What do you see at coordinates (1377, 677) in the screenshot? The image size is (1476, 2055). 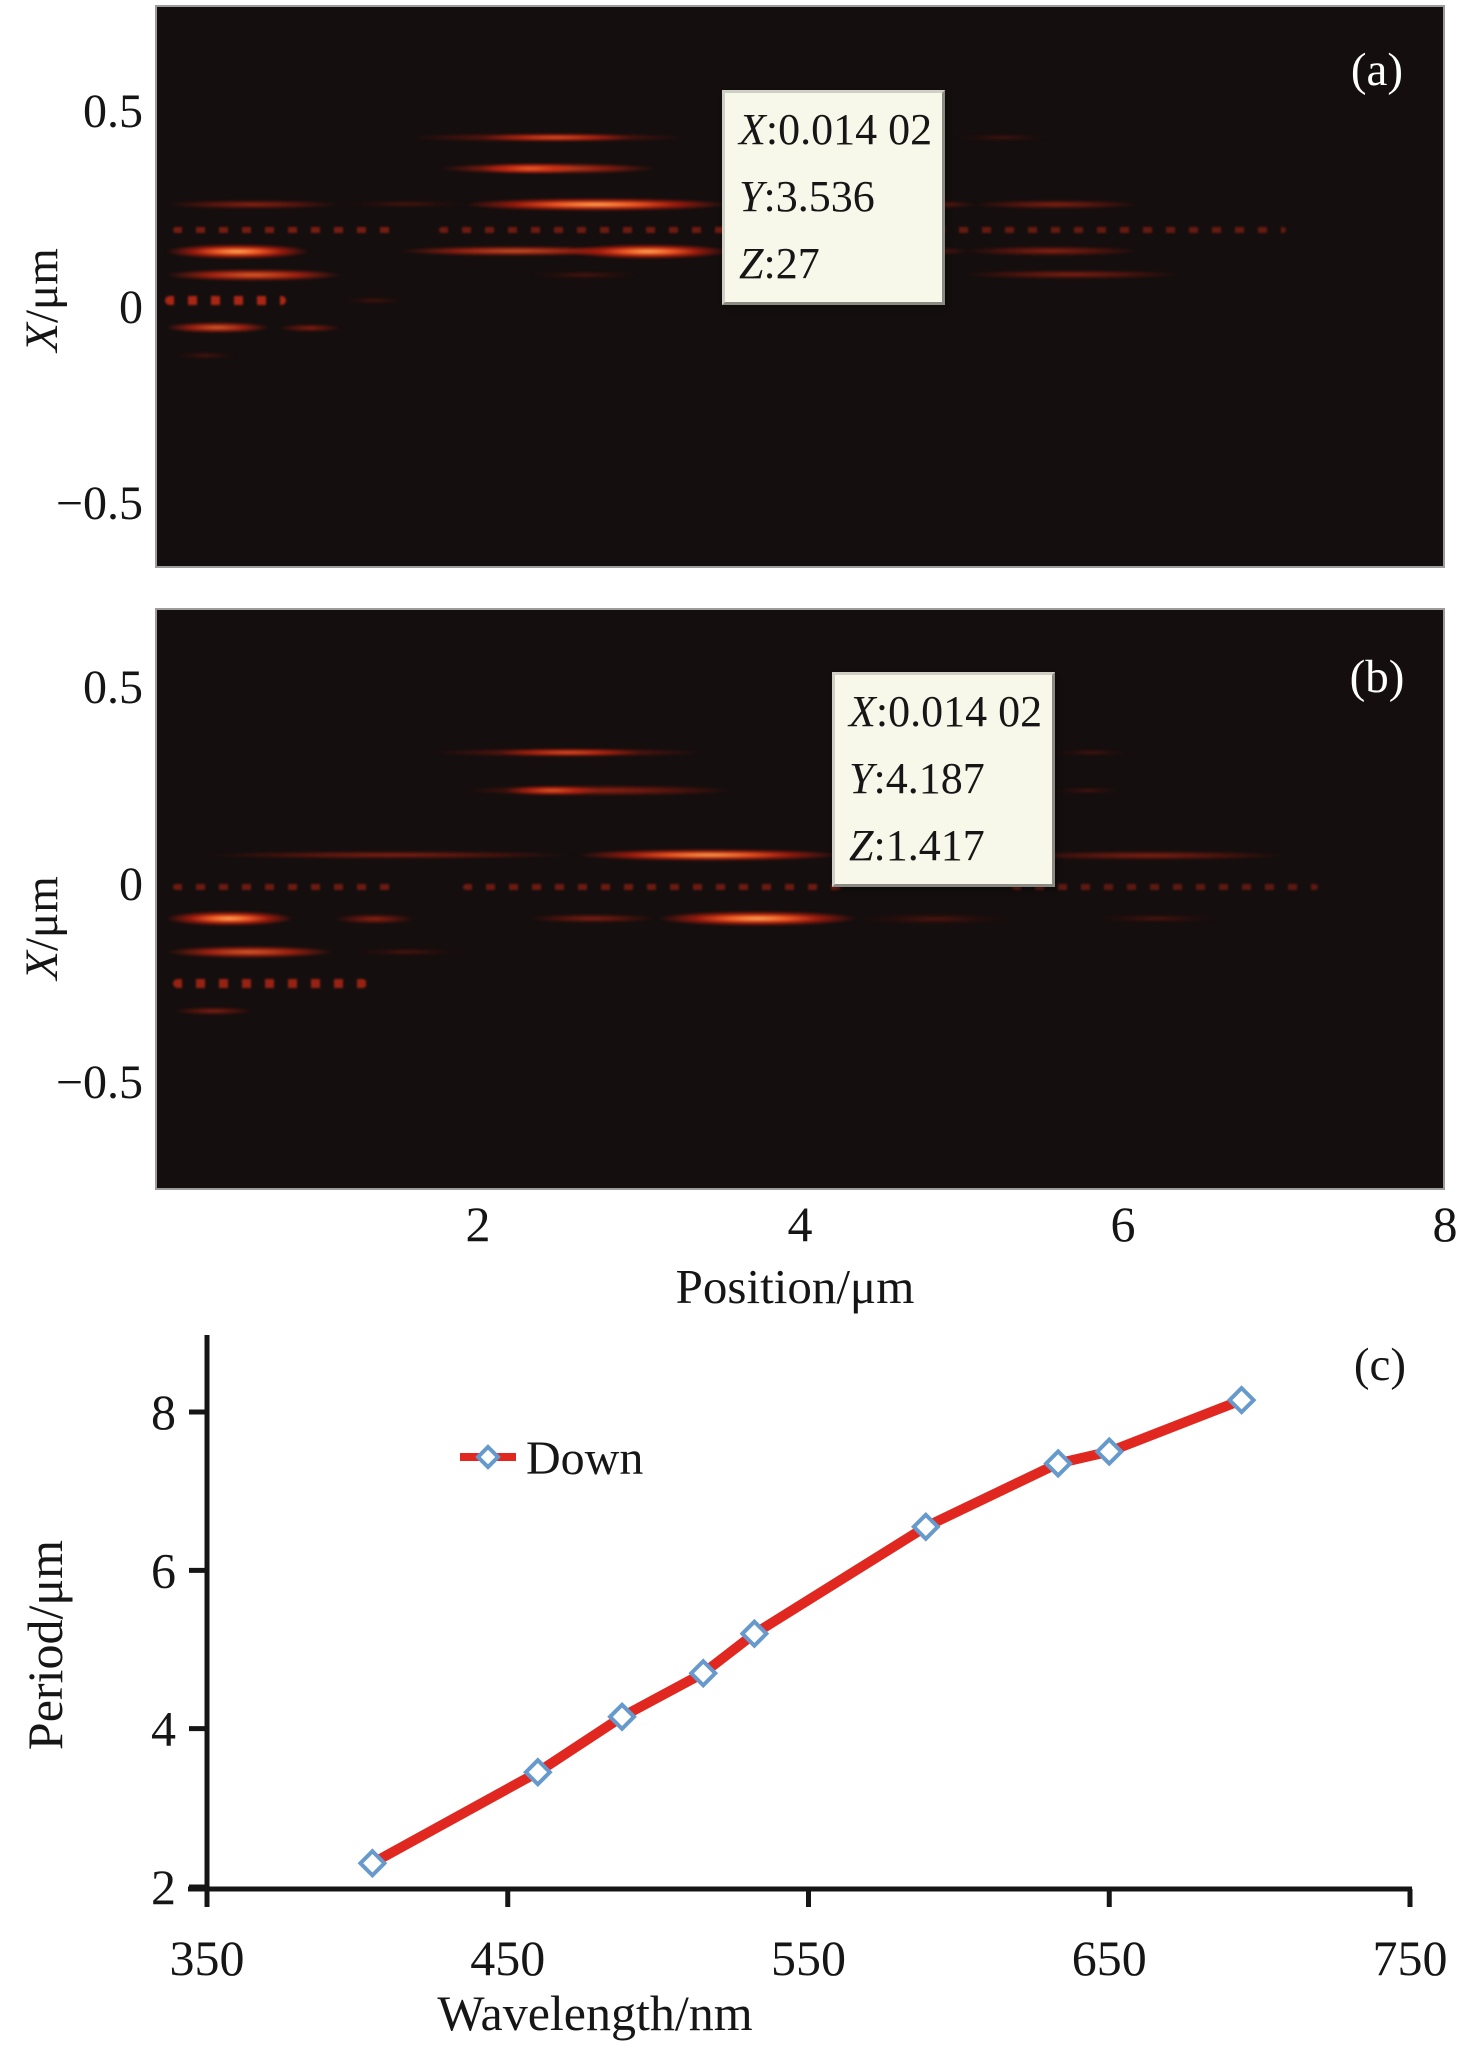 I see `panel-b-tag: (b)` at bounding box center [1377, 677].